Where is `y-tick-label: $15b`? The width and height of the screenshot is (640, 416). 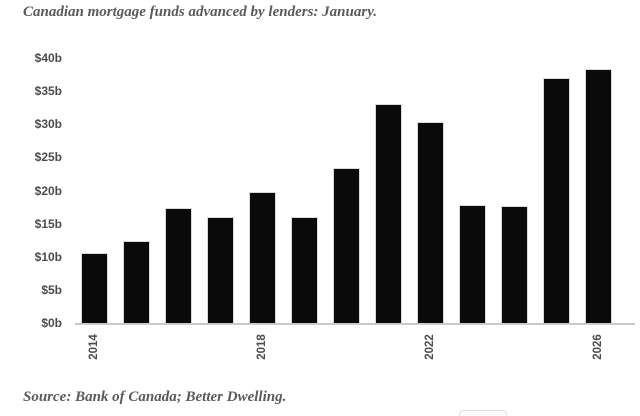 y-tick-label: $15b is located at coordinates (48, 224).